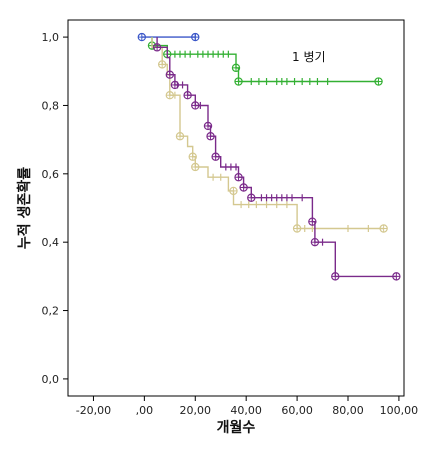 This screenshot has height=456, width=434. I want to click on x-axis-title: 개월수, so click(236, 427).